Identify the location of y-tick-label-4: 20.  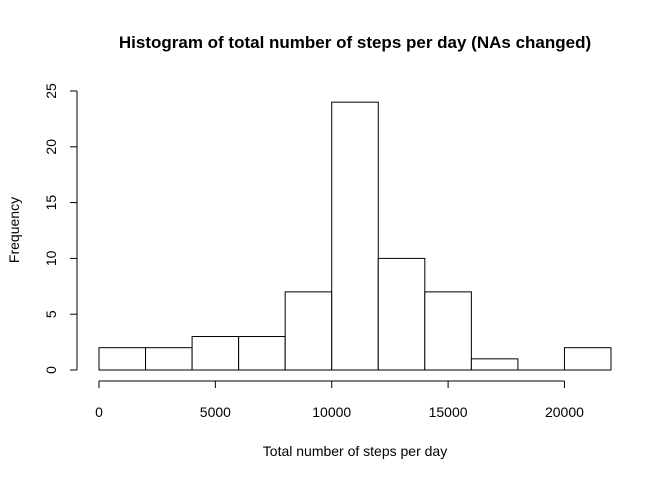
(51, 147).